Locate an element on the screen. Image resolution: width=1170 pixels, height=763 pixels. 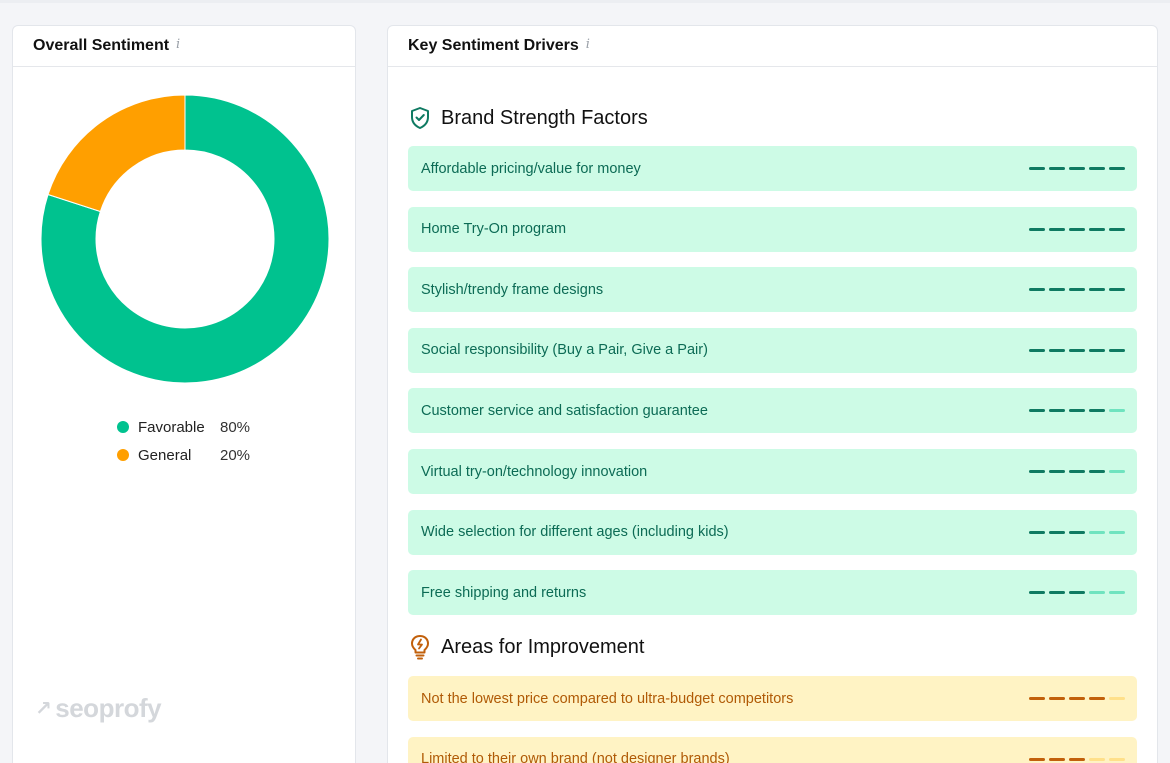
factor-row: Affordable pricing/value for money is located at coordinates (772, 168).